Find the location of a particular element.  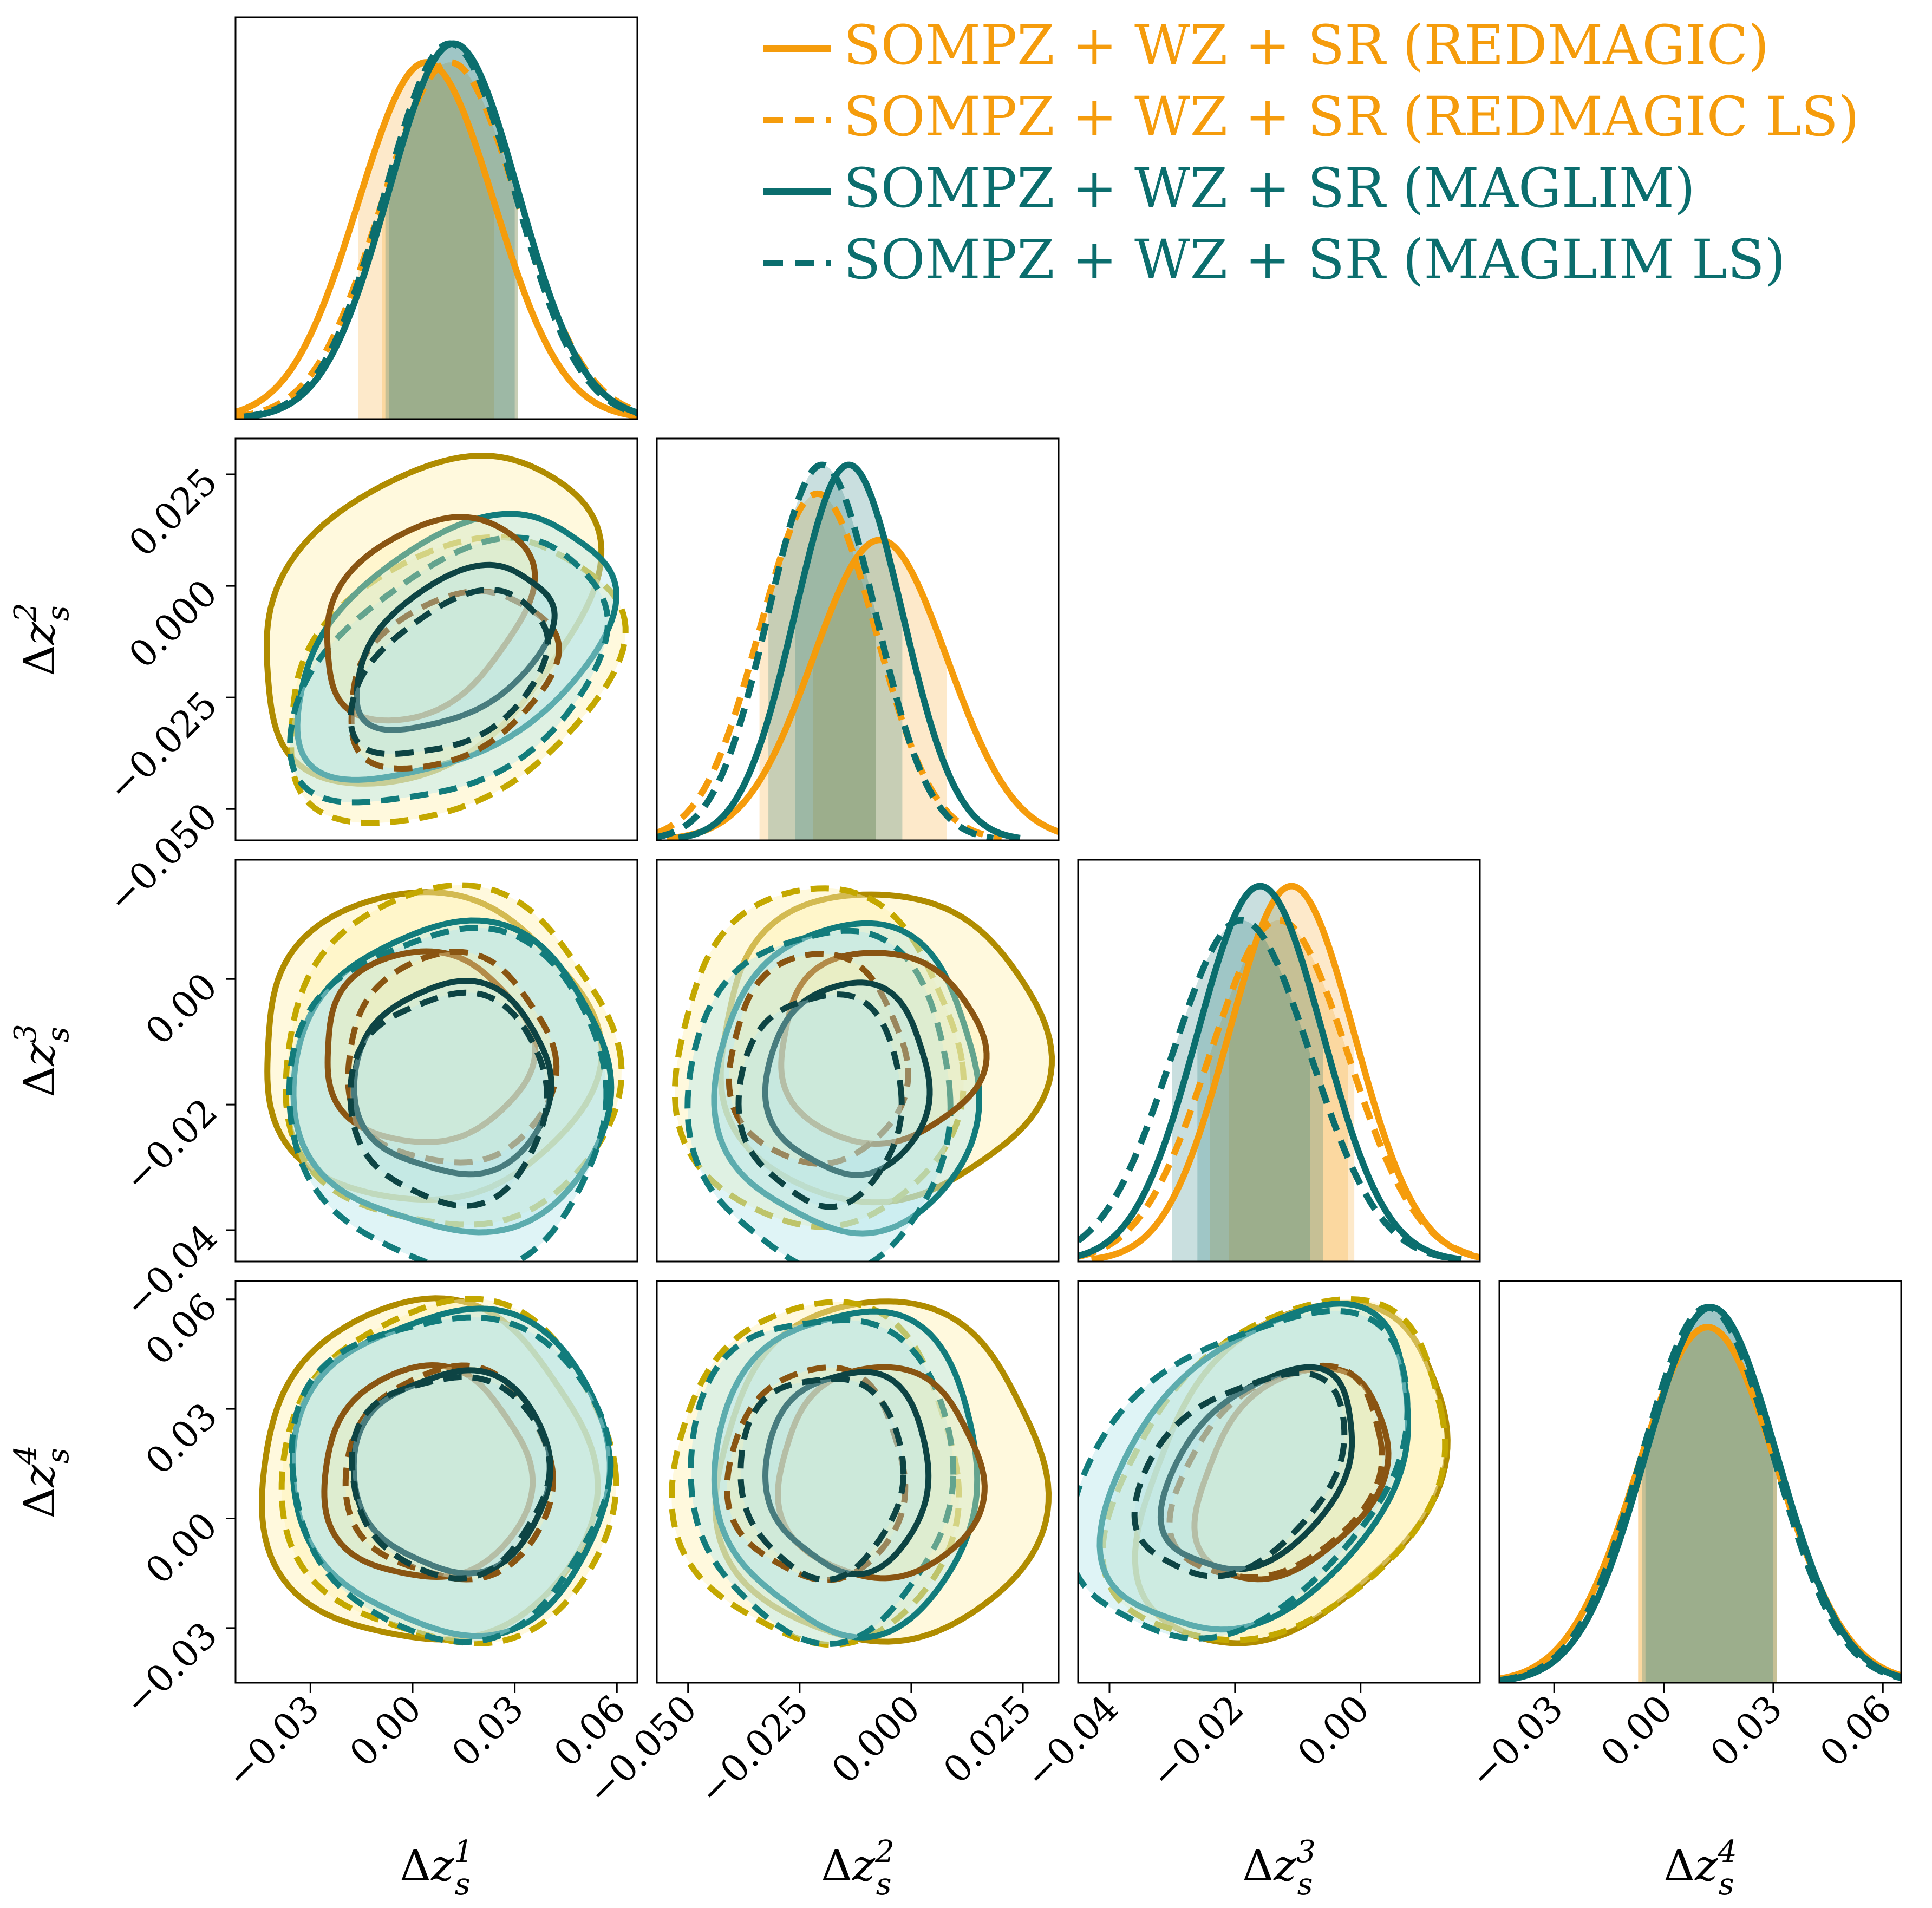

legend-entry-1: SOMPZ + WZ + SR (REDMAGIC) is located at coordinates (1266, 46).